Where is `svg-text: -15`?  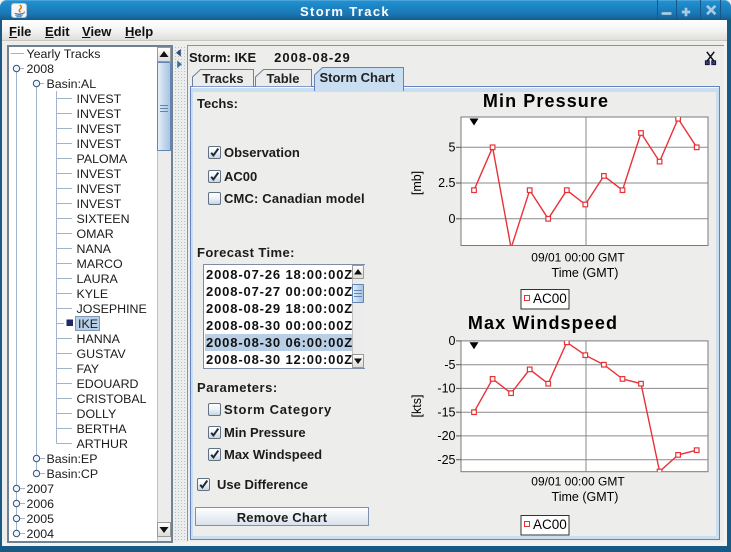
svg-text: -15 is located at coordinates (446, 413).